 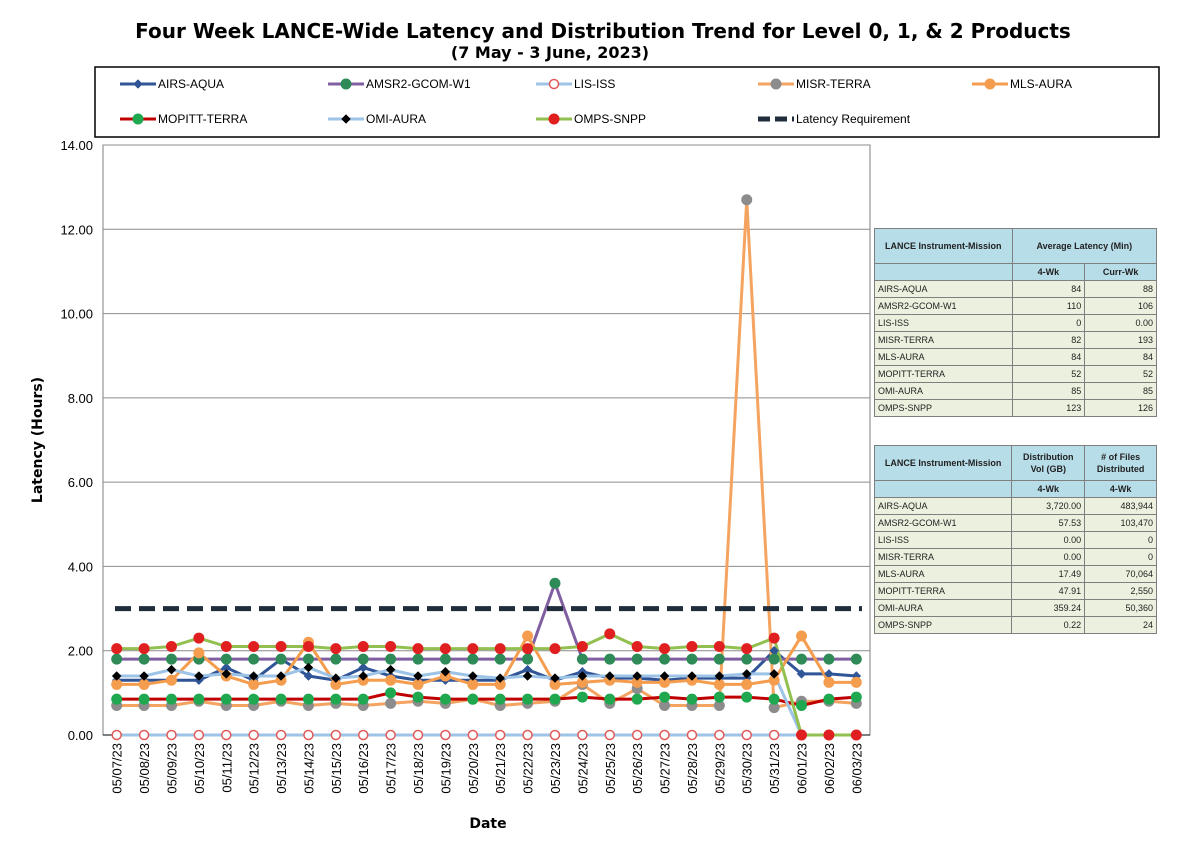 What do you see at coordinates (1015, 391) in the screenshot?
I see `latency-row: OMI-AURA 85 85` at bounding box center [1015, 391].